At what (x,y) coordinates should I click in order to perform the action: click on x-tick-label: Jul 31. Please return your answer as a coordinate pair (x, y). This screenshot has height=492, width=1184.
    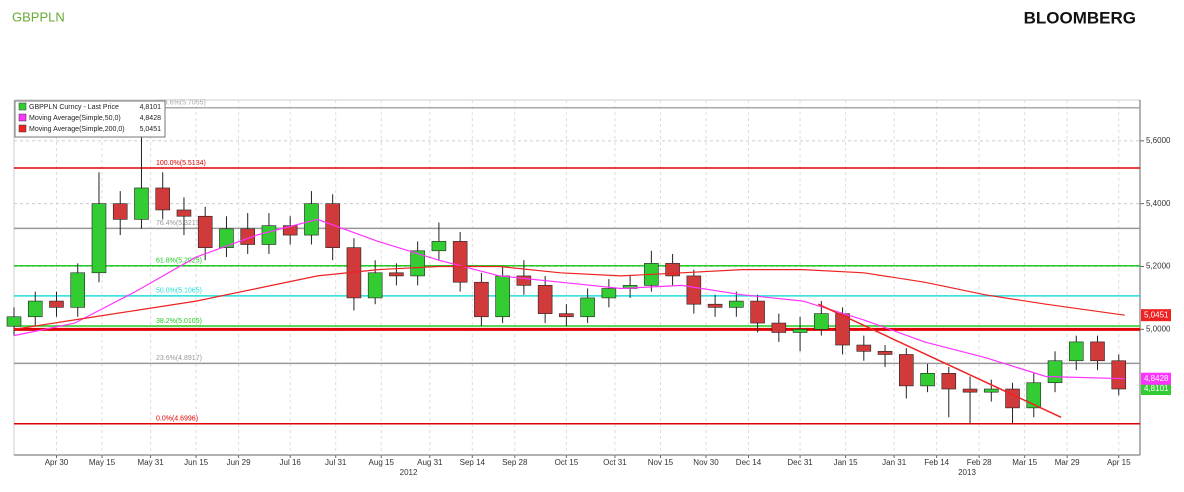
    Looking at the image, I should click on (336, 462).